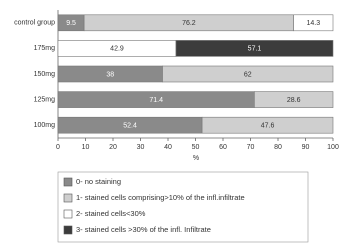  What do you see at coordinates (45, 125) in the screenshot?
I see `y-tick-label: 100mg` at bounding box center [45, 125].